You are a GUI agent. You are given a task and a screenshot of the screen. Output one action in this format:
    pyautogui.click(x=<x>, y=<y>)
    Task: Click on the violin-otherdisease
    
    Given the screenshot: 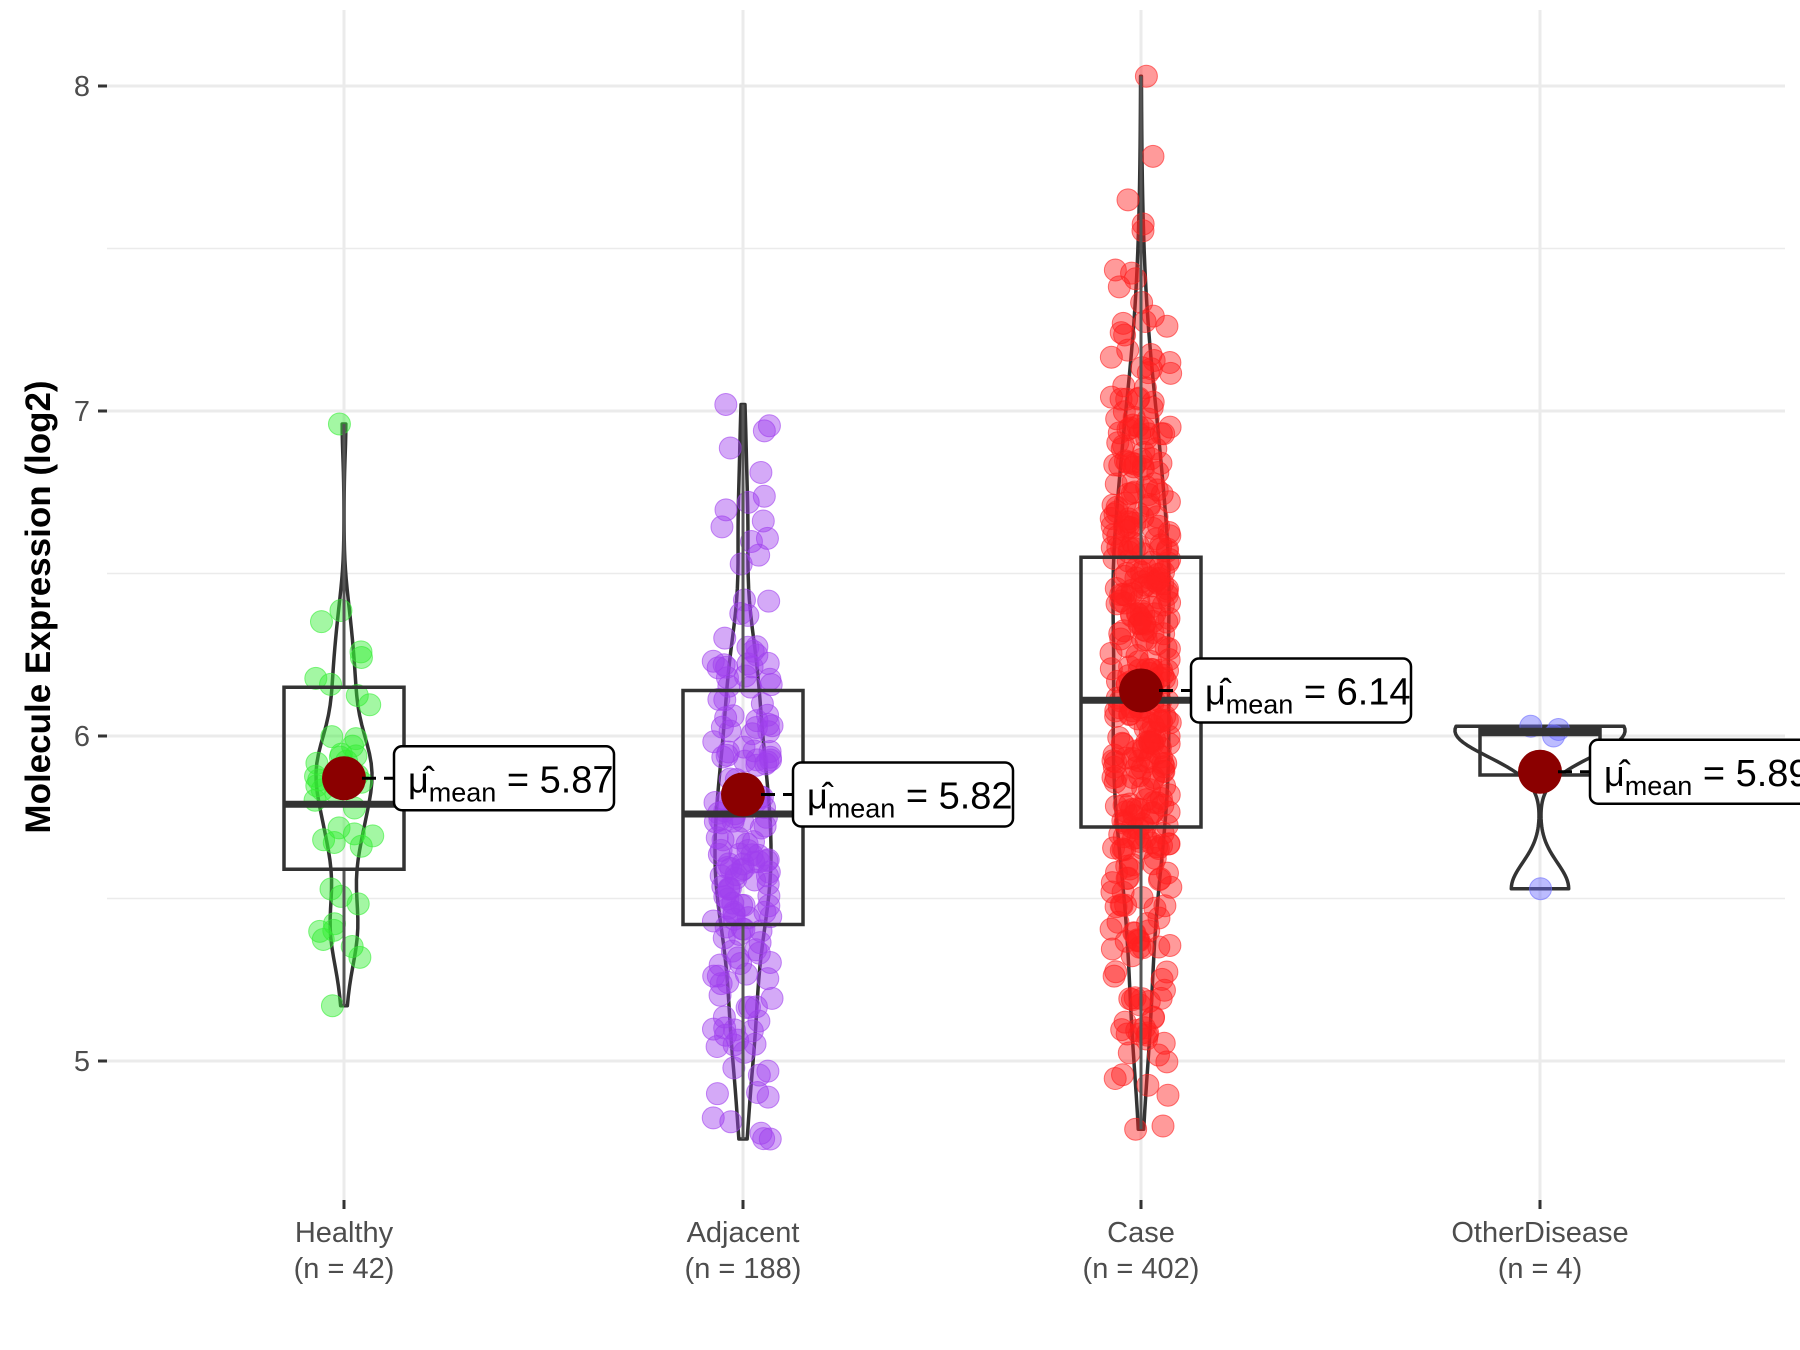 What is the action you would take?
    pyautogui.click(x=1540, y=807)
    